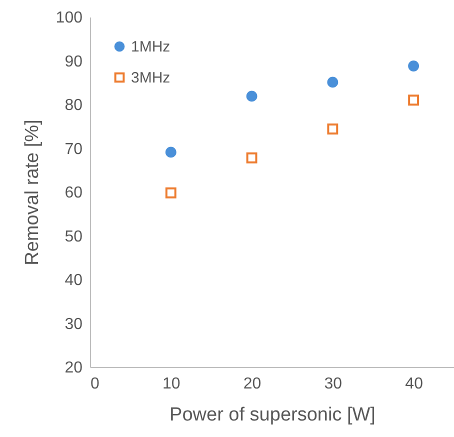 This screenshot has width=454, height=437. What do you see at coordinates (273, 415) in the screenshot?
I see `x-axis-title: Power of supersonic [W]` at bounding box center [273, 415].